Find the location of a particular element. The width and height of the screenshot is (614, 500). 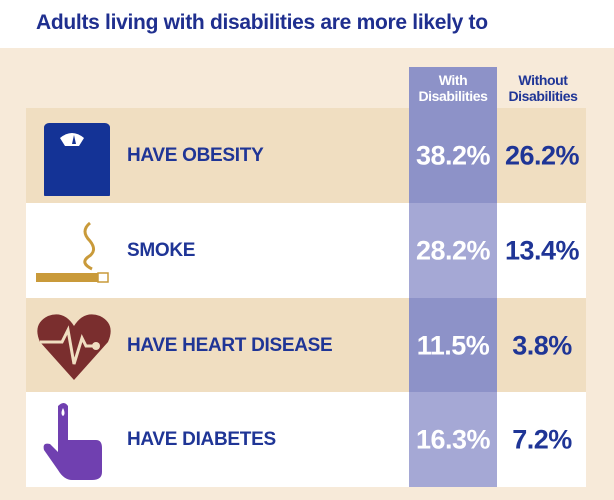

row-label: HAVE DIABETES is located at coordinates (201, 439).